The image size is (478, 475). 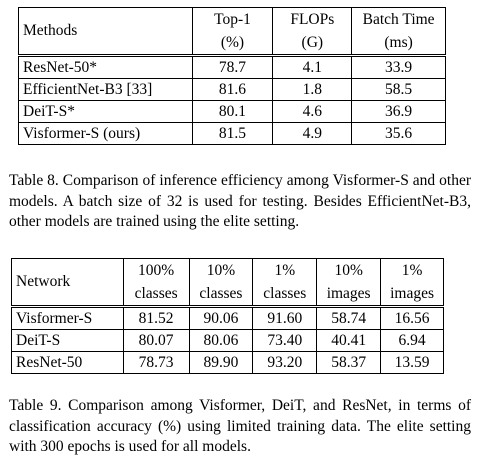 What do you see at coordinates (312, 111) in the screenshot?
I see `table-8-cell: 4.6` at bounding box center [312, 111].